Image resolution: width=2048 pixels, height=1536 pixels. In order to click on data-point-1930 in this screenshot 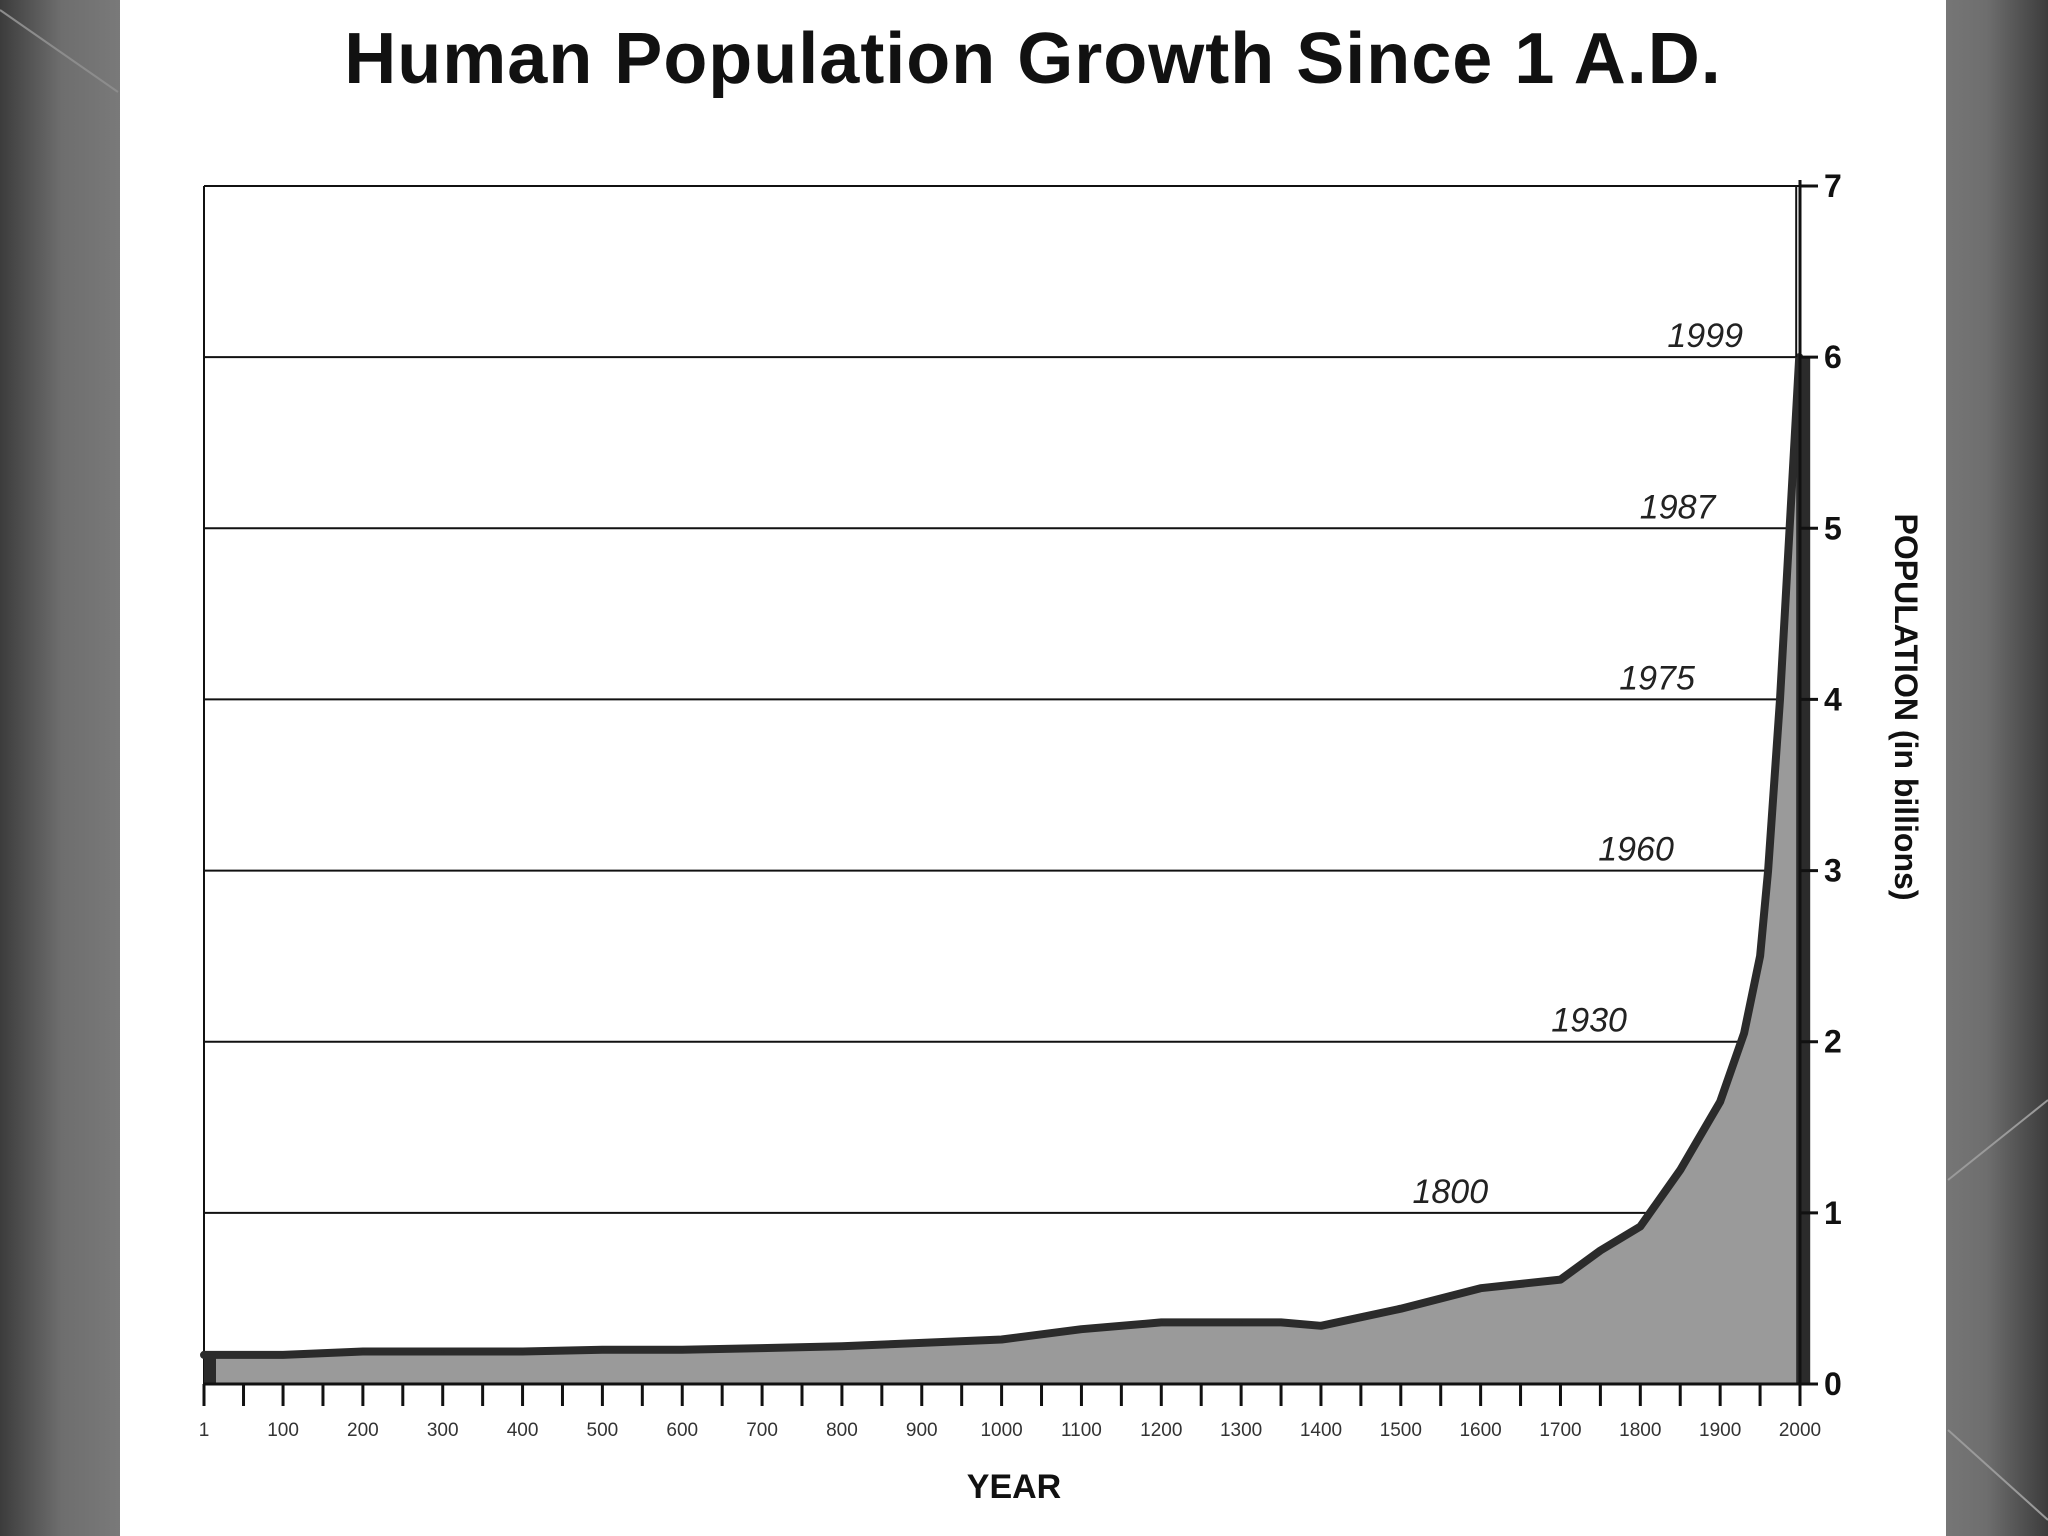, I will do `click(1744, 1033)`.